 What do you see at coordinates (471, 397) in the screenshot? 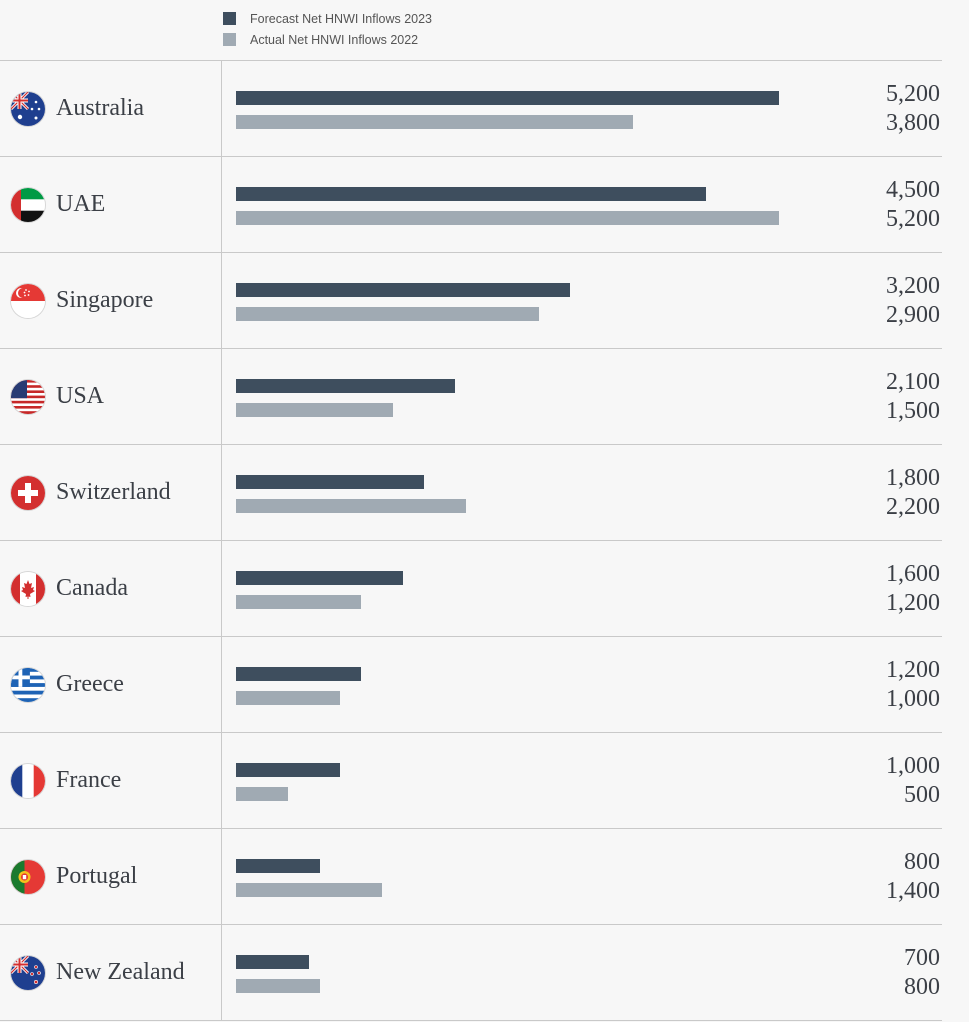
I see `chart-row: USA 2,100 1,500` at bounding box center [471, 397].